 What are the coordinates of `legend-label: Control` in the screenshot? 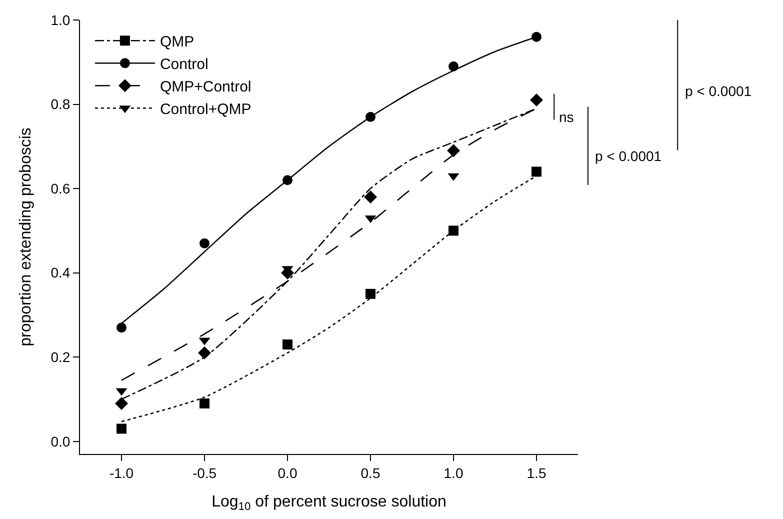 It's located at (184, 64).